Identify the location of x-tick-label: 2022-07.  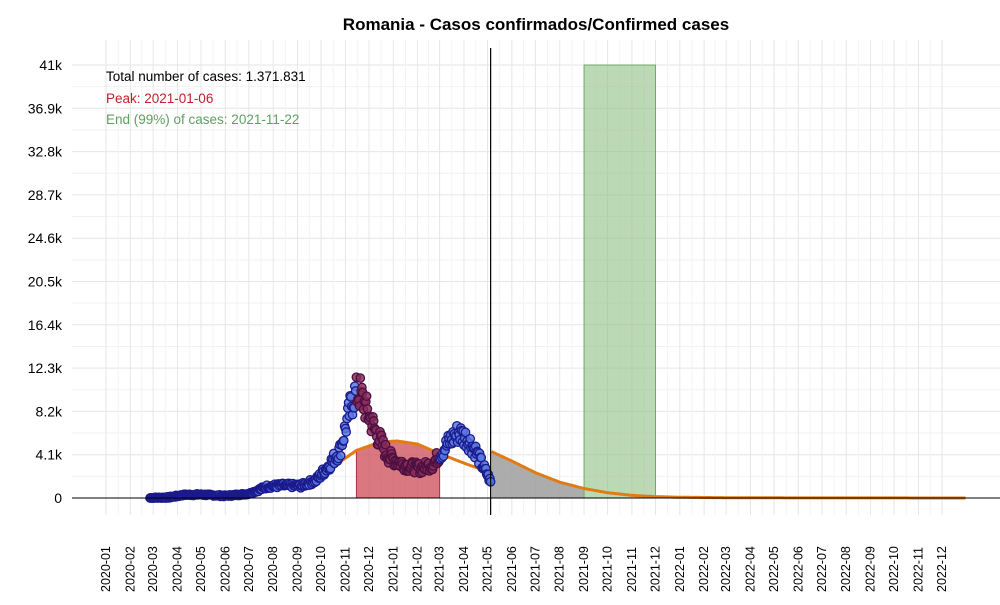
(822, 569).